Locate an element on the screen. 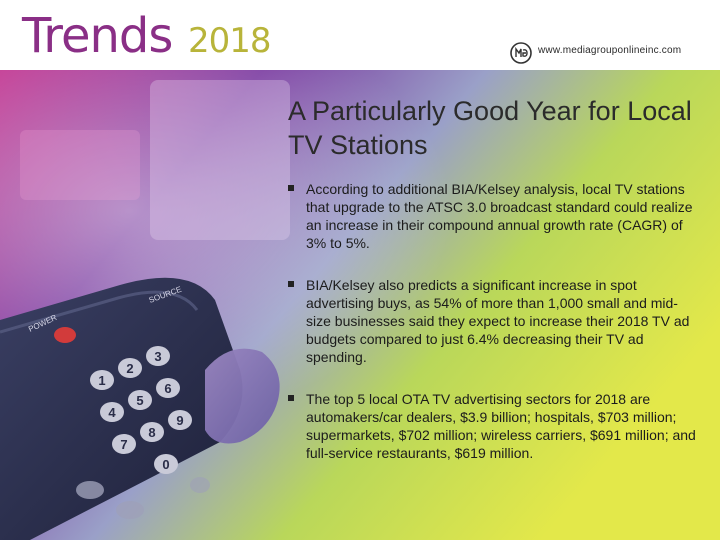  remote-key: 4 is located at coordinates (112, 412).